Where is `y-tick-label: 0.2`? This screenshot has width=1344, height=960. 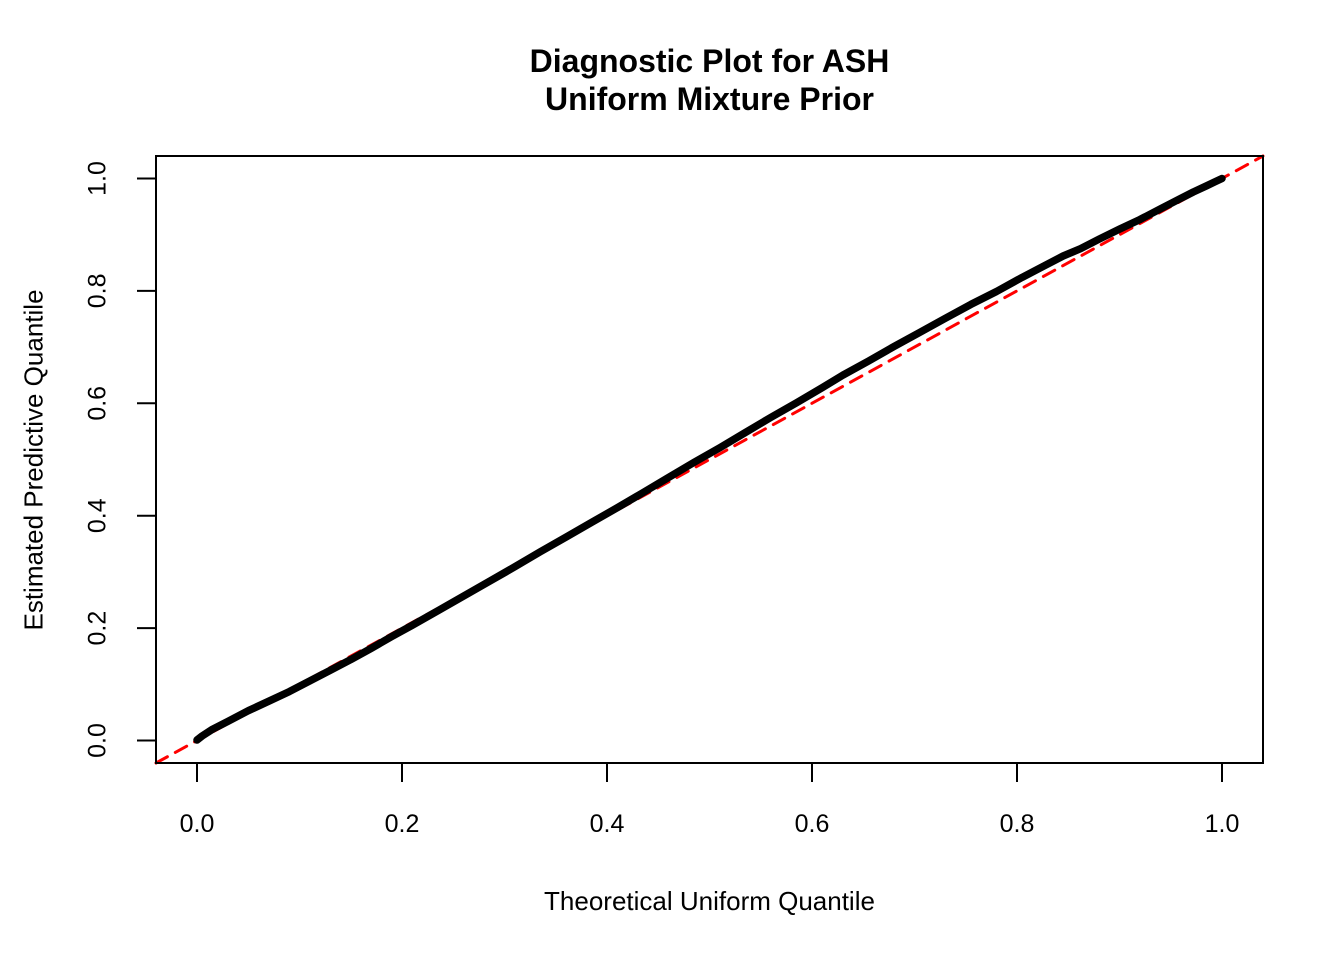
y-tick-label: 0.2 is located at coordinates (98, 628).